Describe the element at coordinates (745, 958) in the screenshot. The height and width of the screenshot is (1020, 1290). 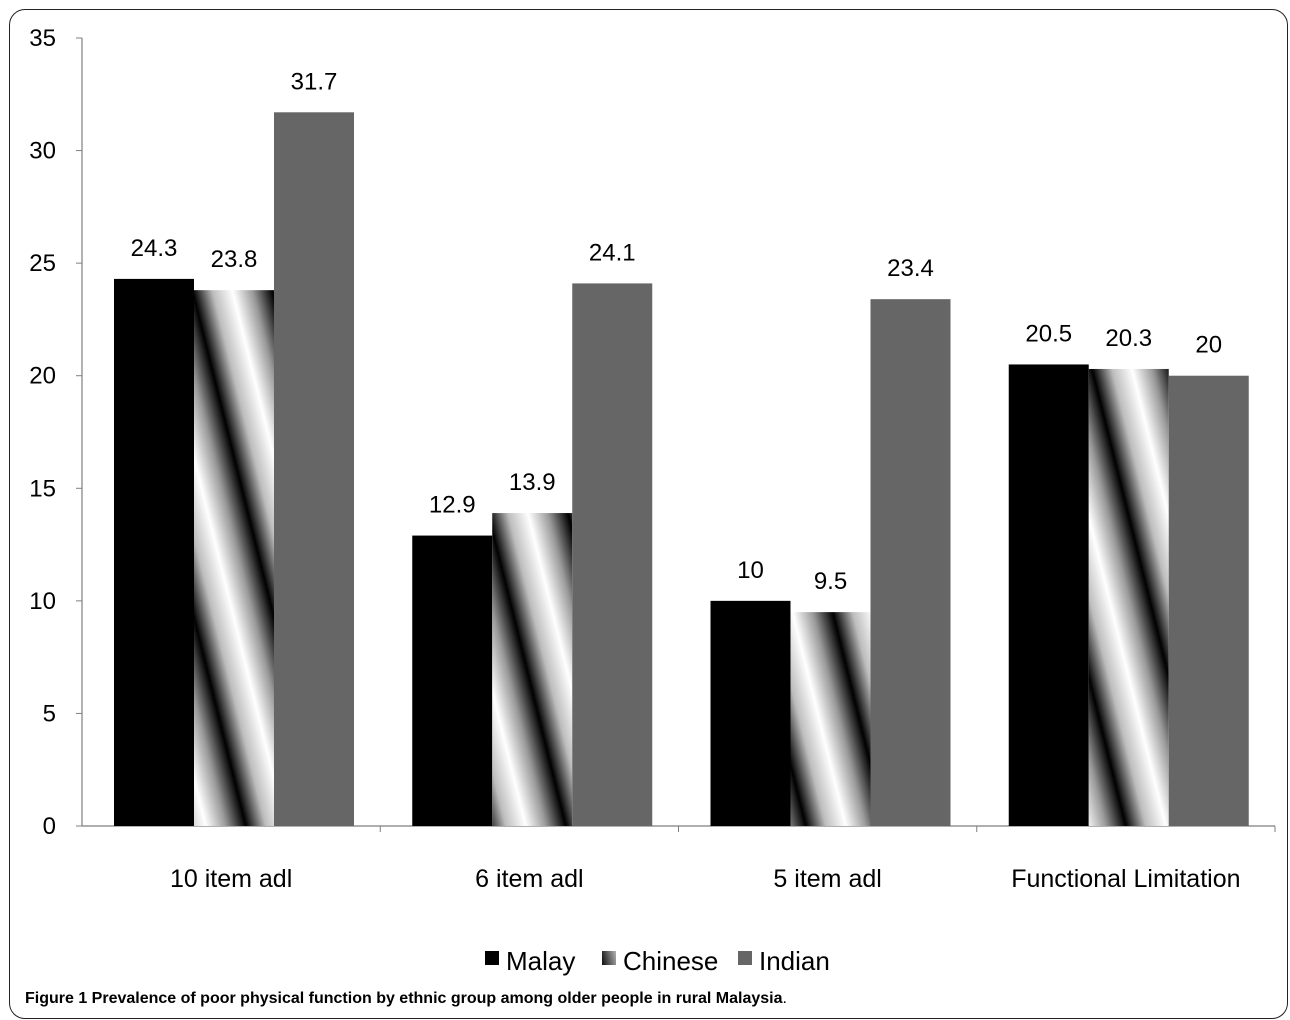
I see `legend-swatch-indian` at that location.